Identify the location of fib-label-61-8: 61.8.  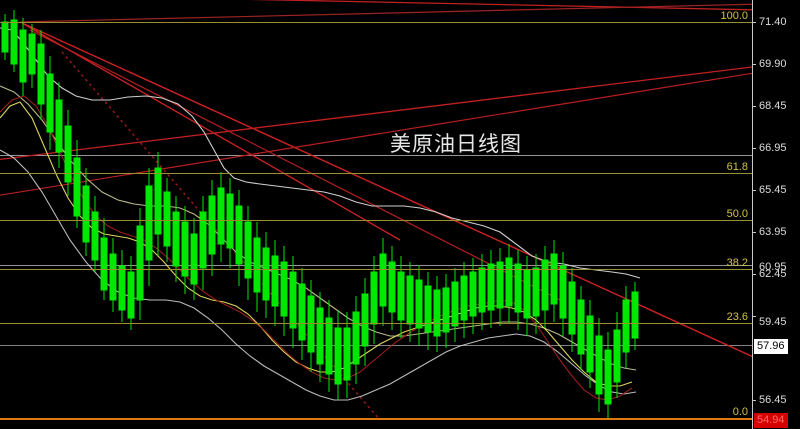
(737, 167).